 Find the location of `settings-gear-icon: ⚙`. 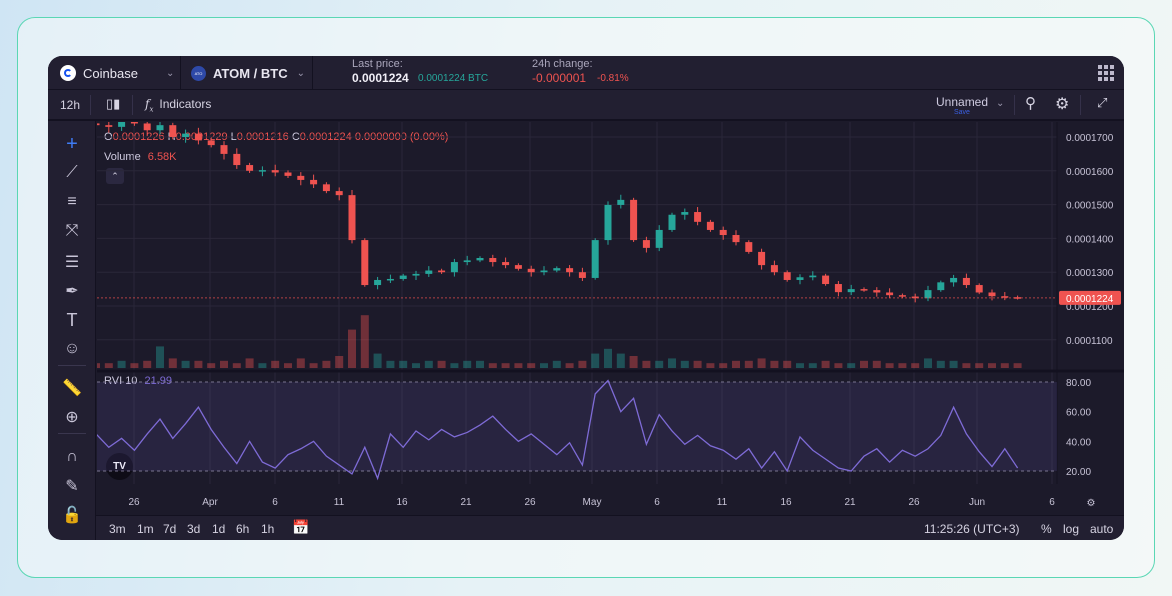

settings-gear-icon: ⚙ is located at coordinates (1062, 104).